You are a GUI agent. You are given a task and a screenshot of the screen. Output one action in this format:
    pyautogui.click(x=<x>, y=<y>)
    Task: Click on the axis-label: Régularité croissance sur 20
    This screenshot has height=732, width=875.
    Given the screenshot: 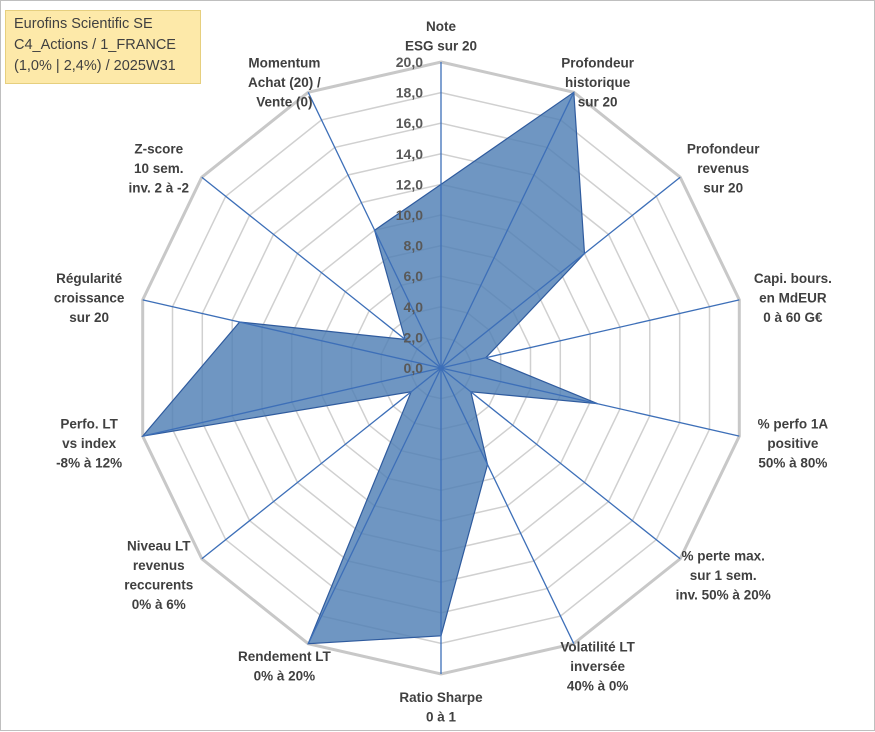 What is the action you would take?
    pyautogui.click(x=89, y=298)
    